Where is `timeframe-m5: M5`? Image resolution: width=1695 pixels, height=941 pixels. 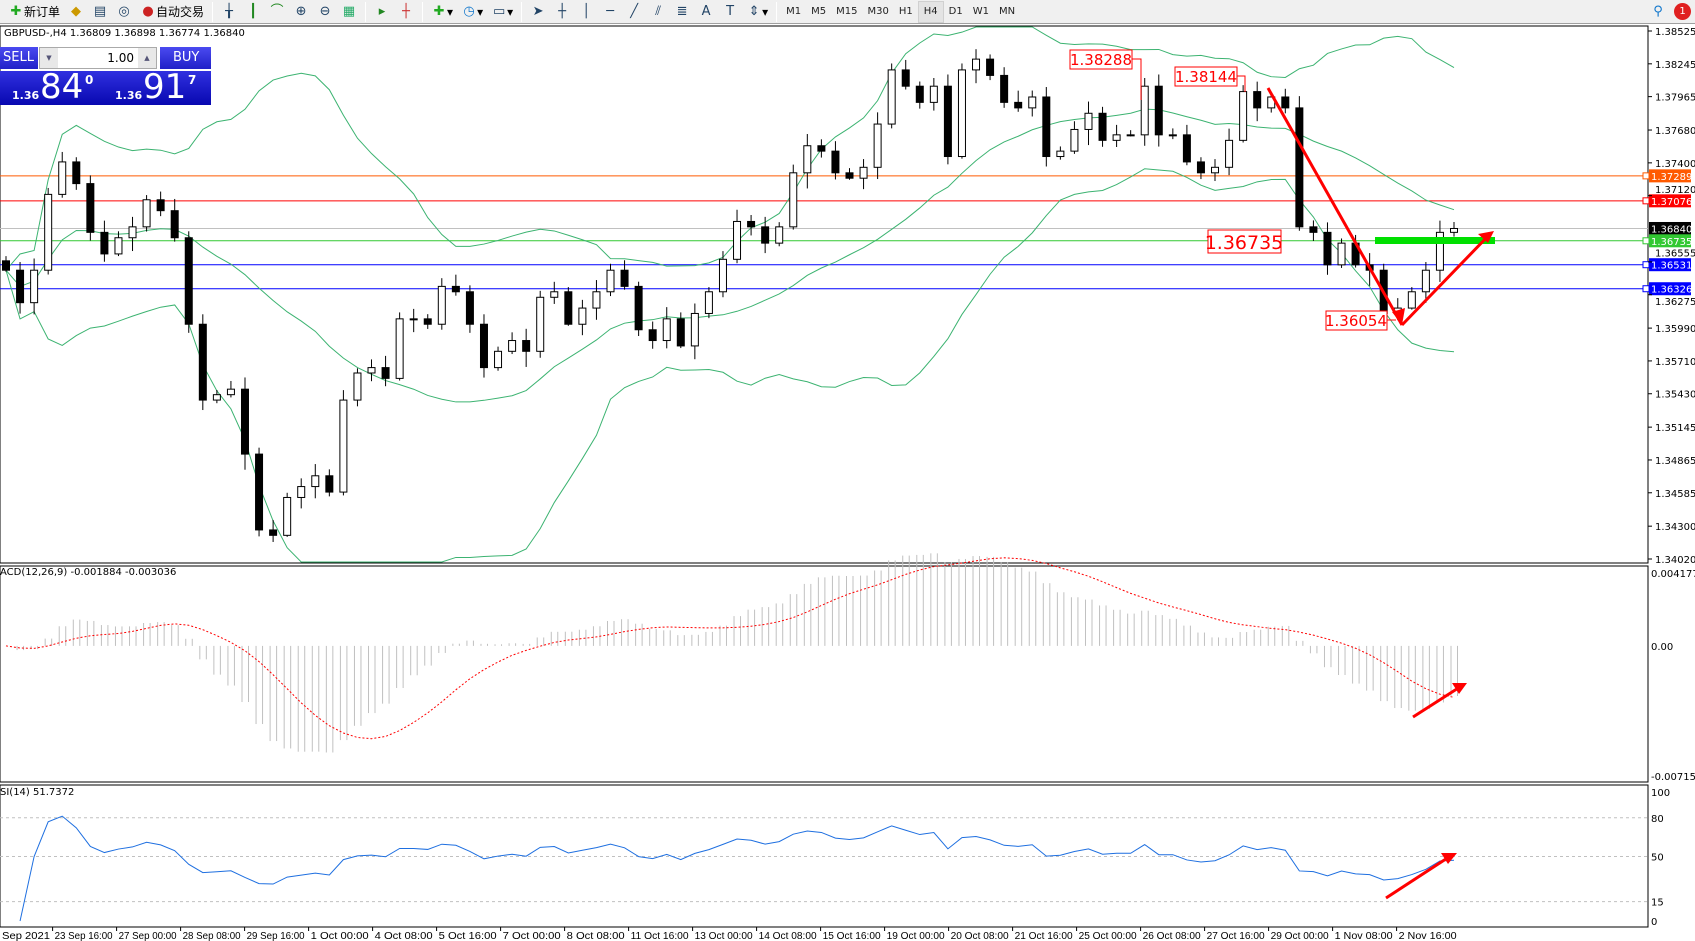 timeframe-m5: M5 is located at coordinates (819, 11).